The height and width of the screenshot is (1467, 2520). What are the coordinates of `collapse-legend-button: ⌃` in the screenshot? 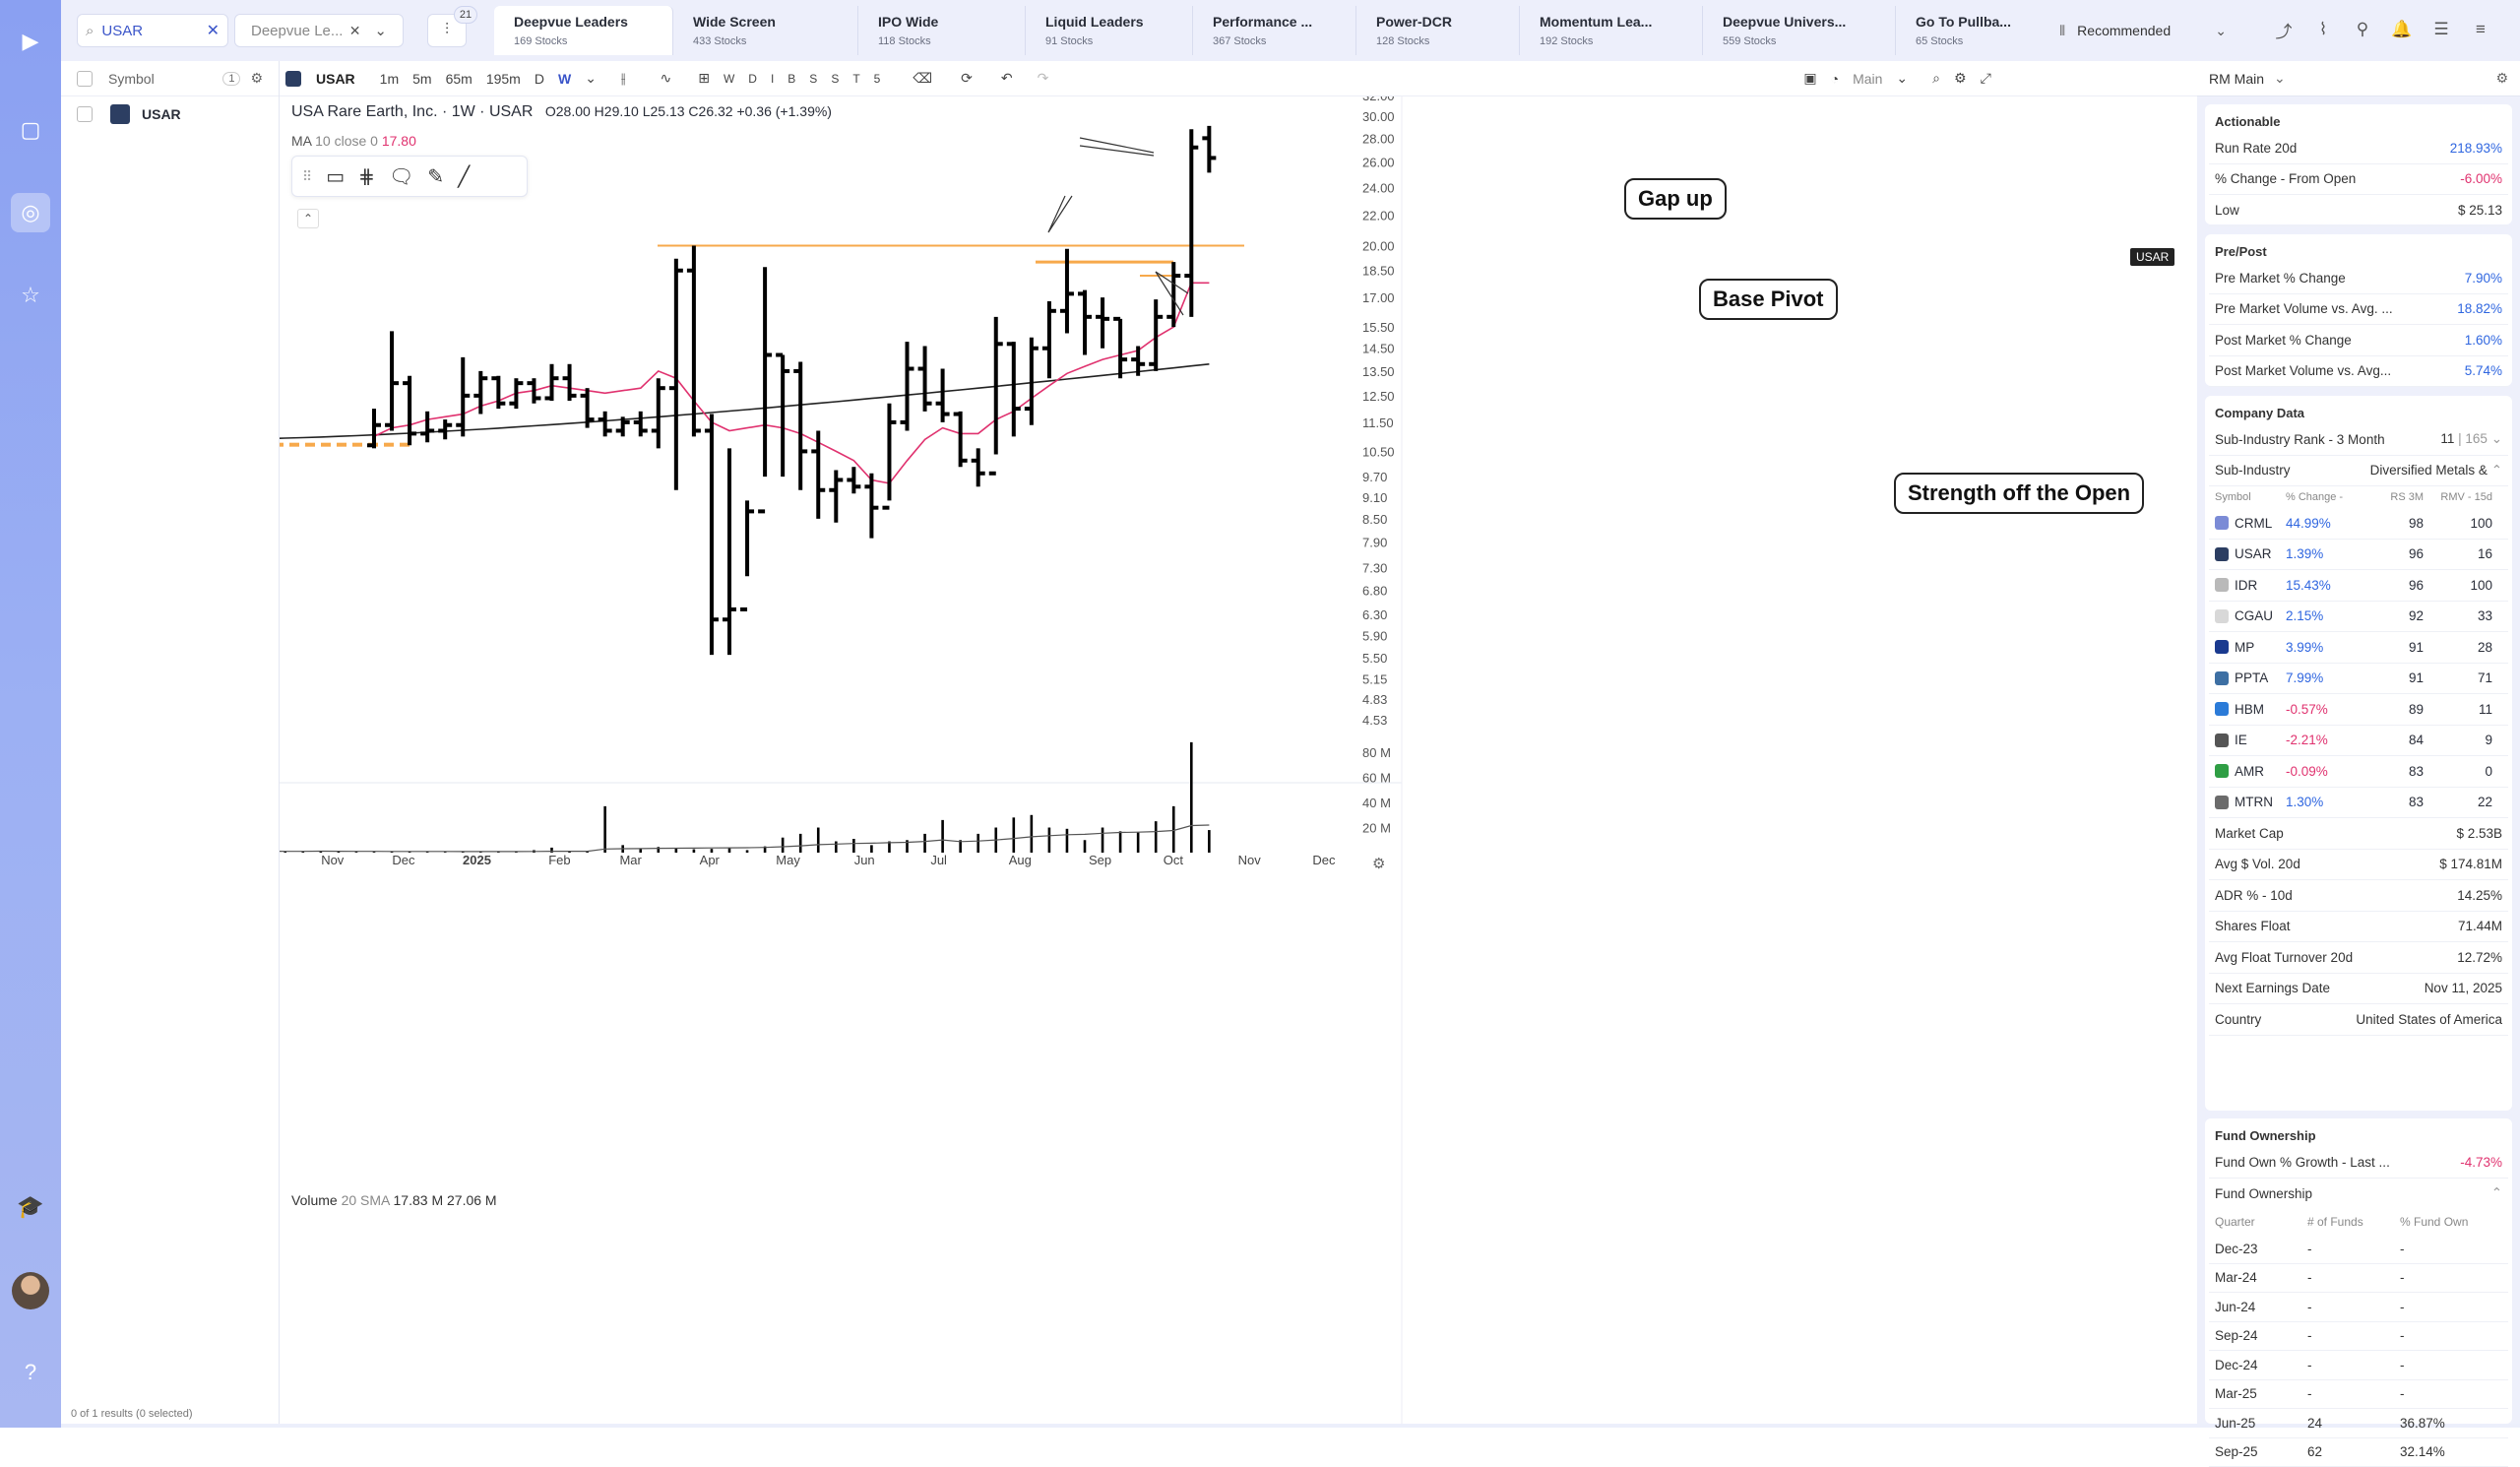 It's located at (308, 218).